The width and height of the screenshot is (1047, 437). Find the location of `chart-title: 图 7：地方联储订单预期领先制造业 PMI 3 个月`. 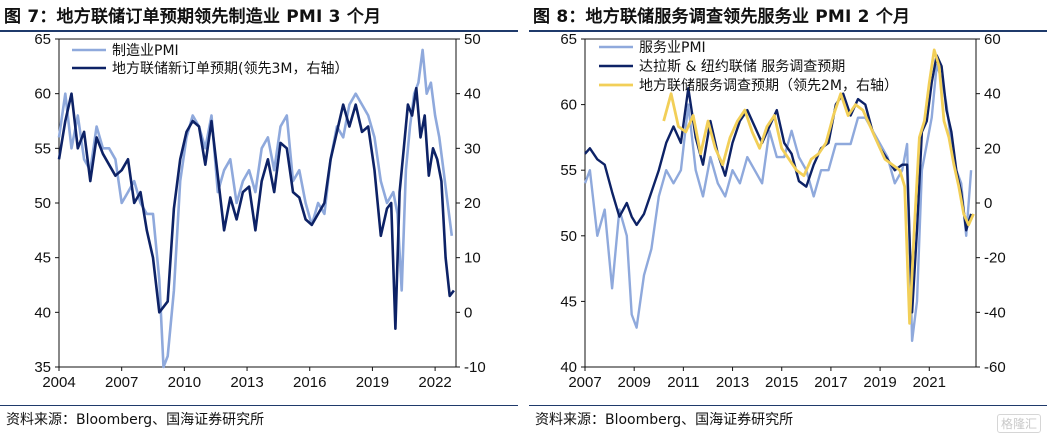

chart-title: 图 7：地方联储订单预期领先制造业 PMI 3 个月 is located at coordinates (193, 17).